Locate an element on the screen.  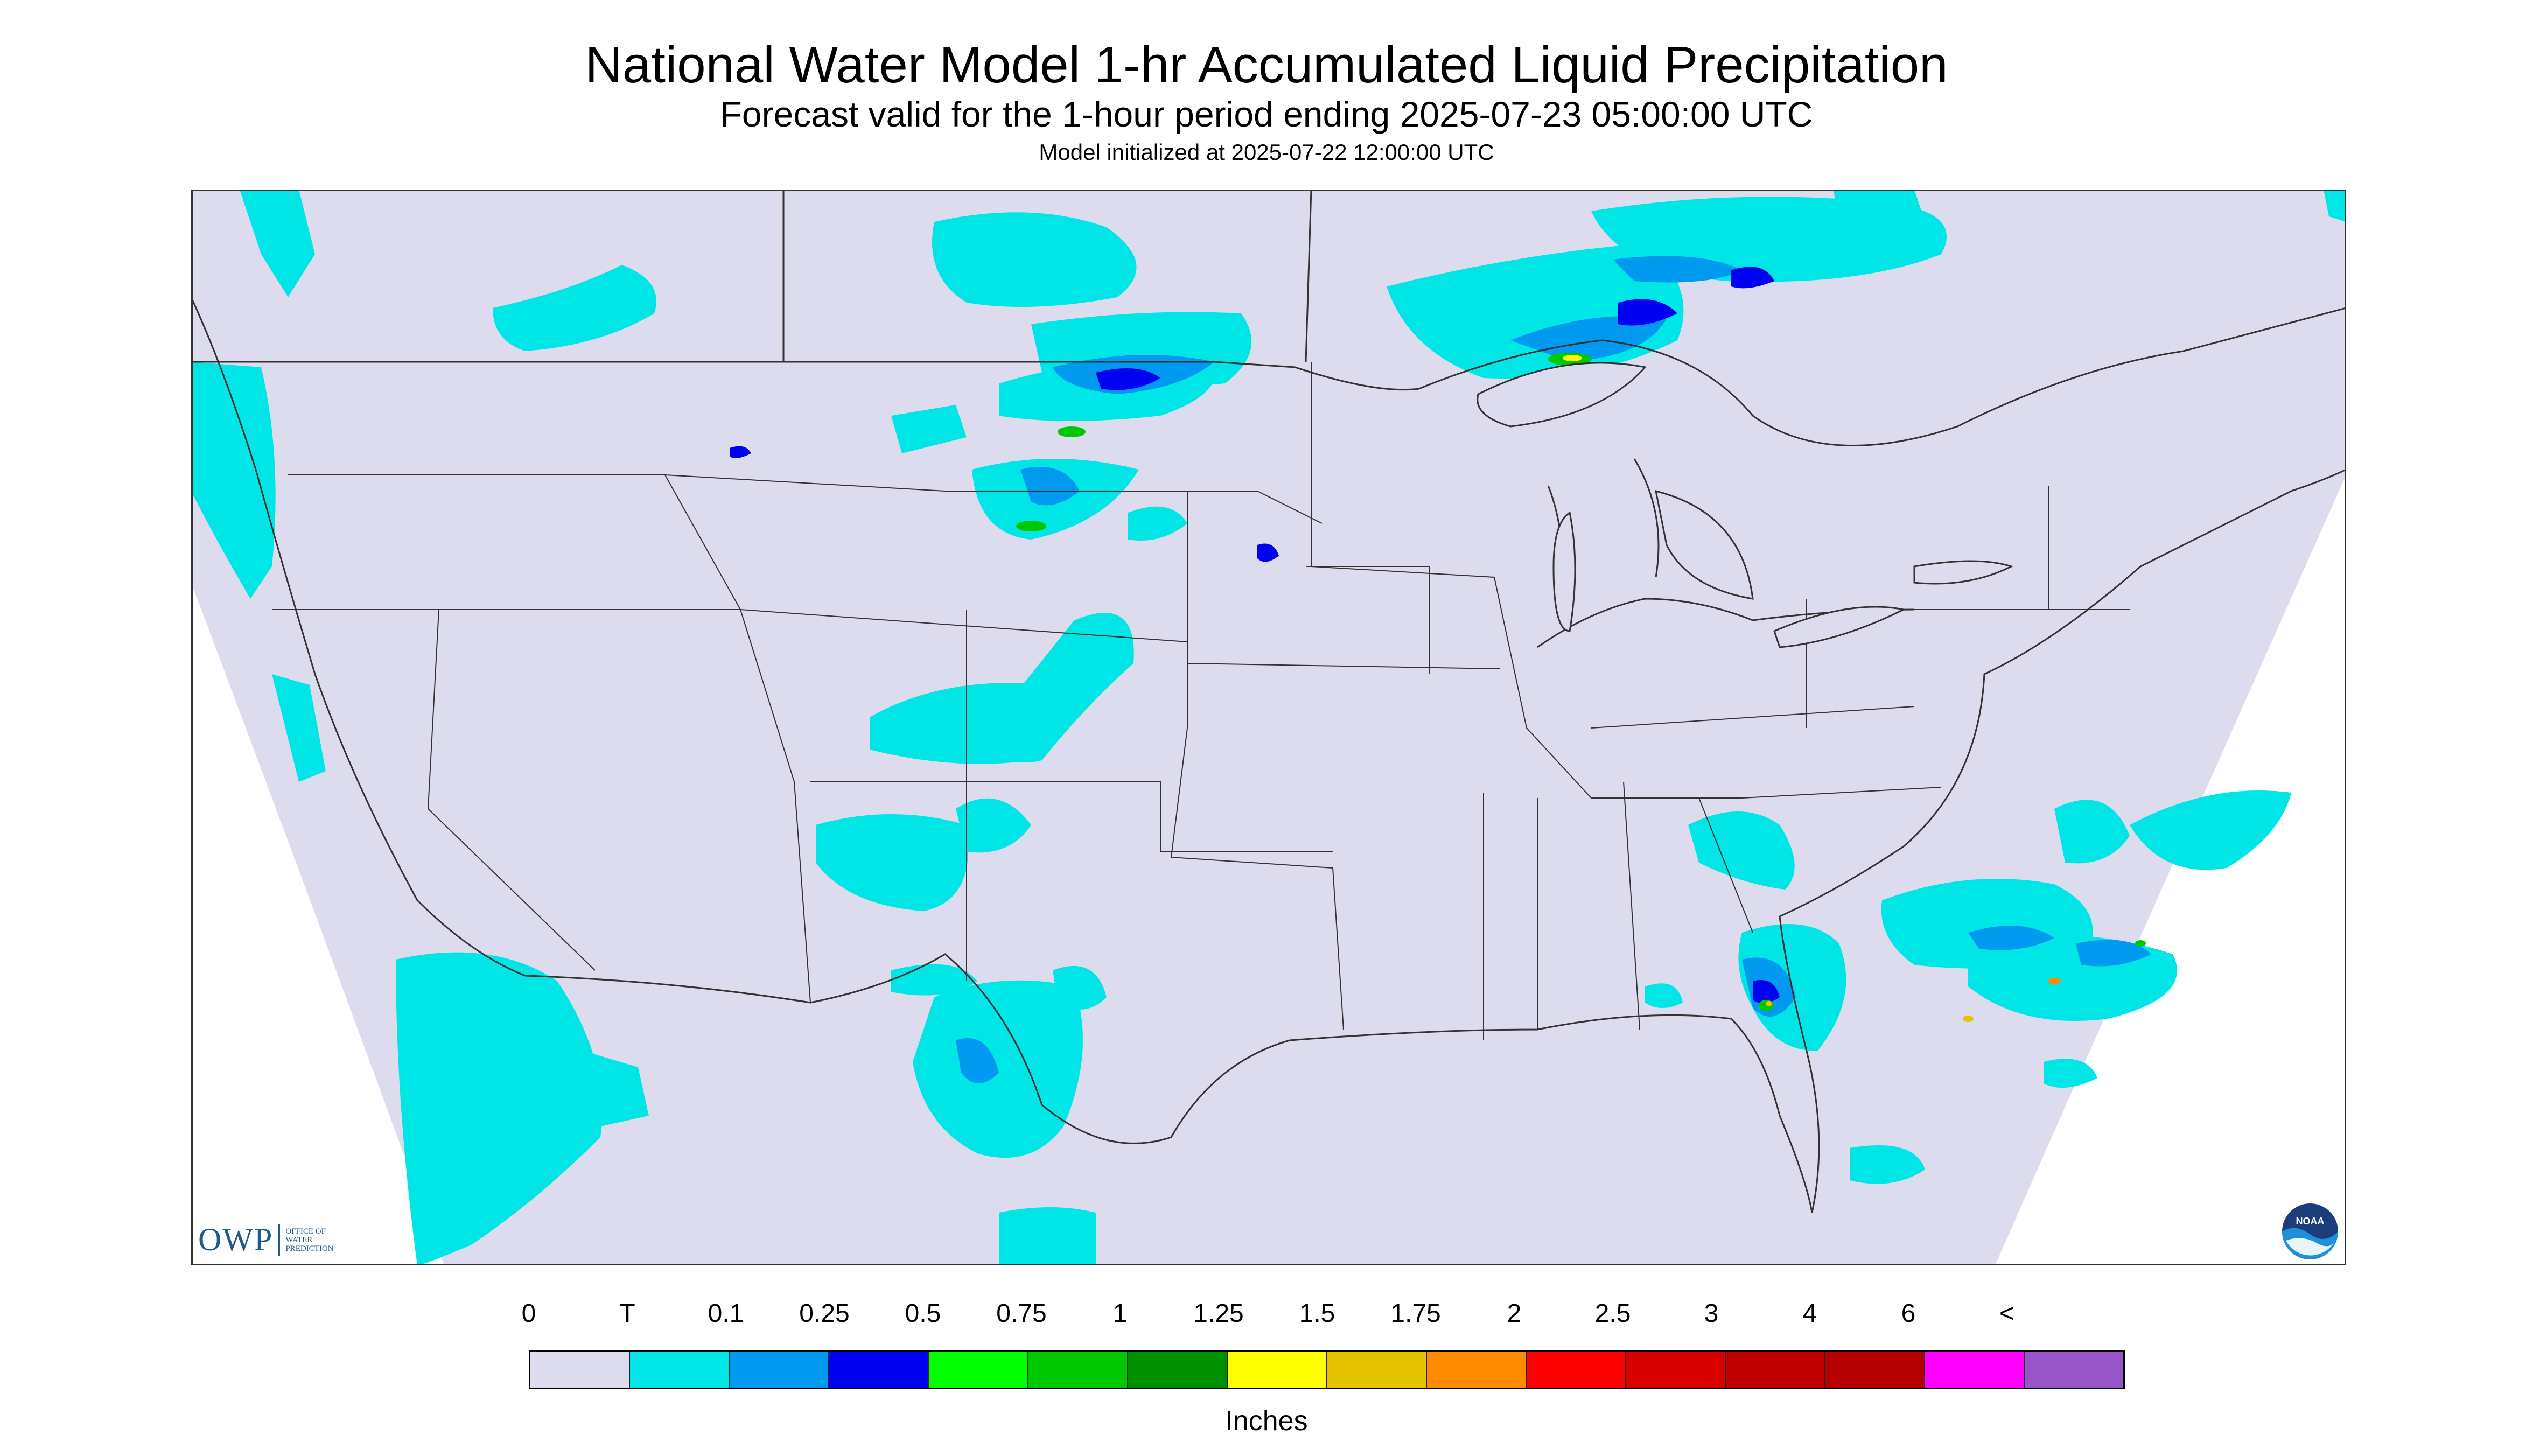
legend-label: 6 is located at coordinates (1909, 1313).